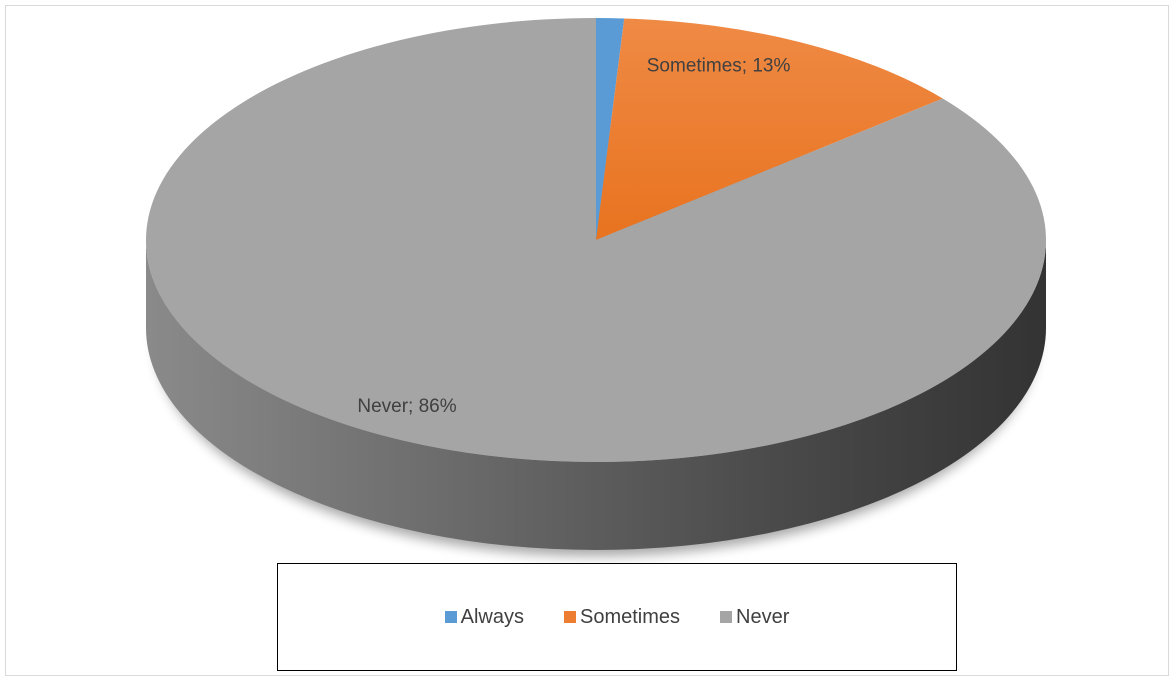 The image size is (1174, 681). What do you see at coordinates (630, 616) in the screenshot?
I see `legend-label-sometimes: Sometimes` at bounding box center [630, 616].